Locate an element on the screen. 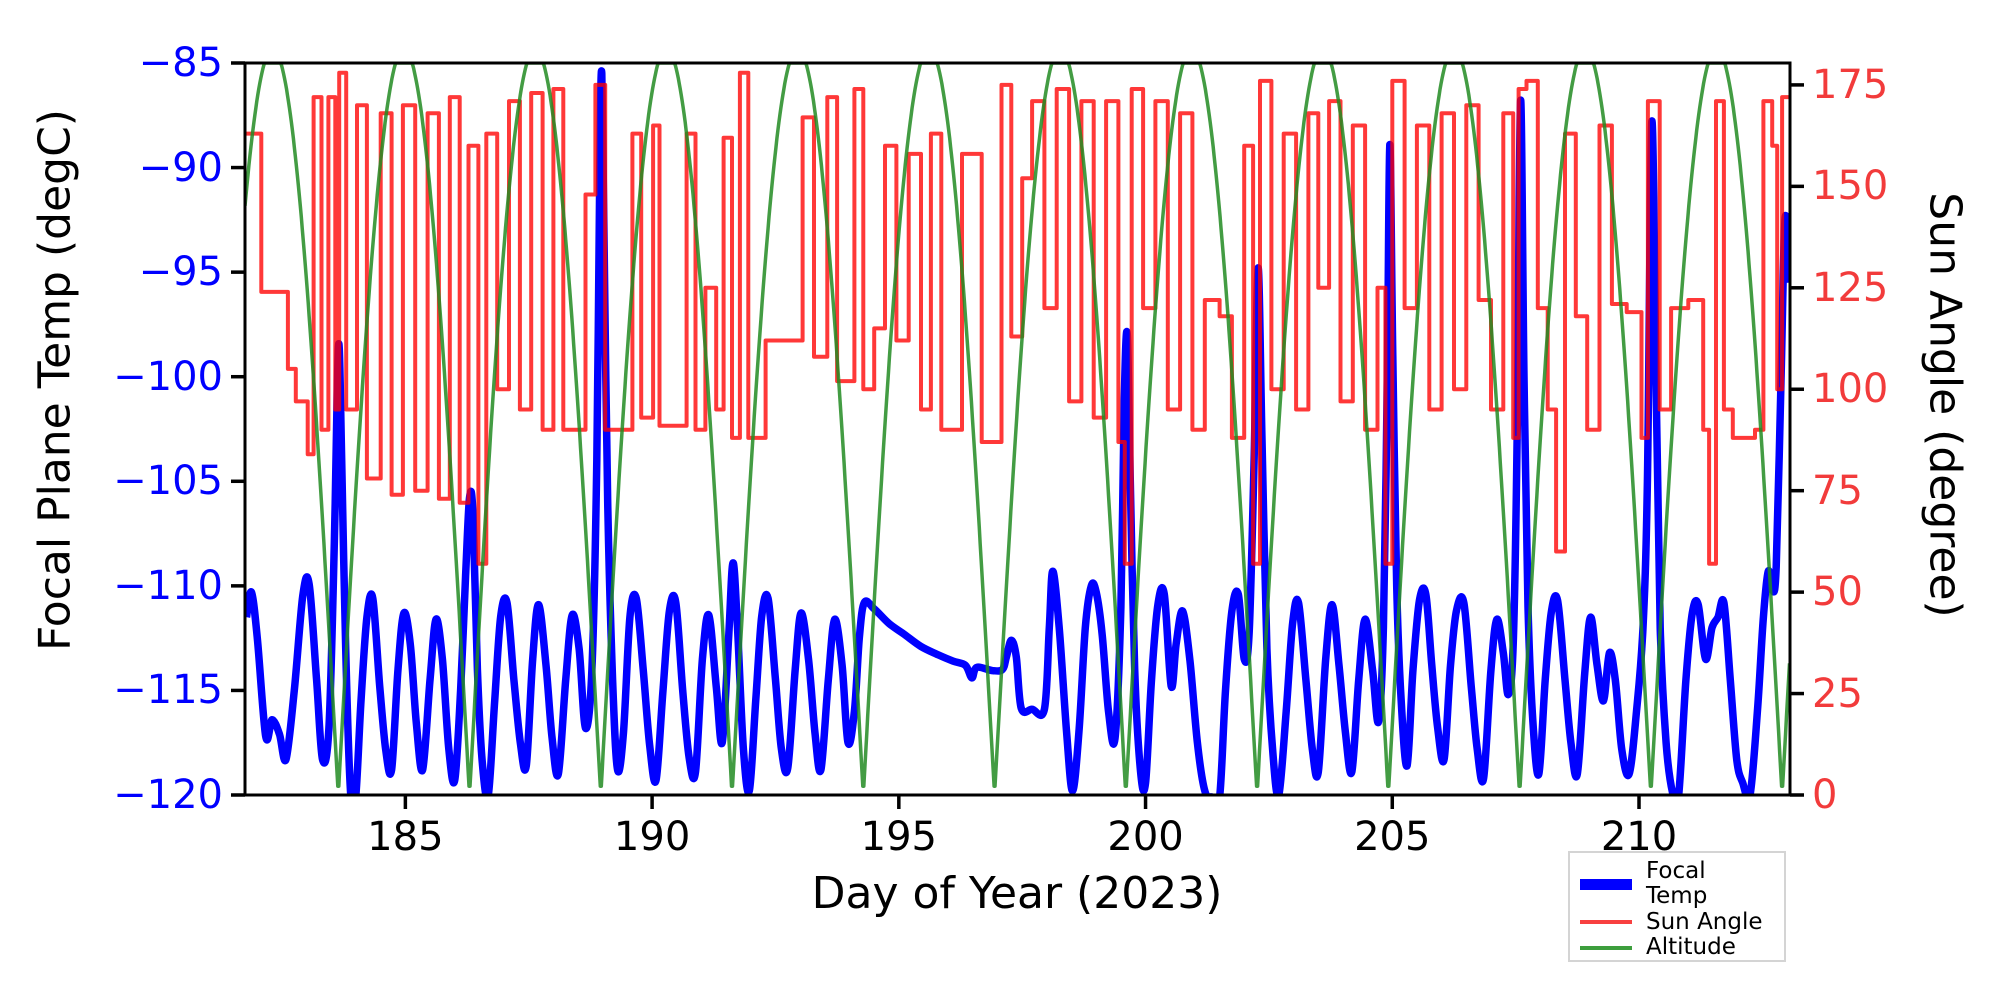  legend: Focal Temp Sun Angle Altitude is located at coordinates (1677, 906).